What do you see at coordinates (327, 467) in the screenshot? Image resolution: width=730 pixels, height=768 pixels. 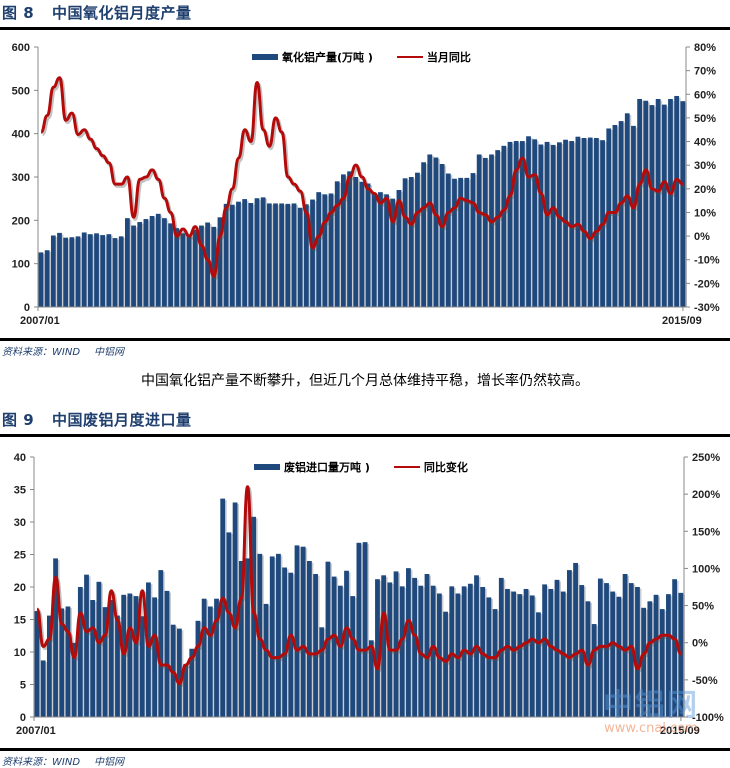 I see `legend-bar-label: 废铝进口量万吨 )` at bounding box center [327, 467].